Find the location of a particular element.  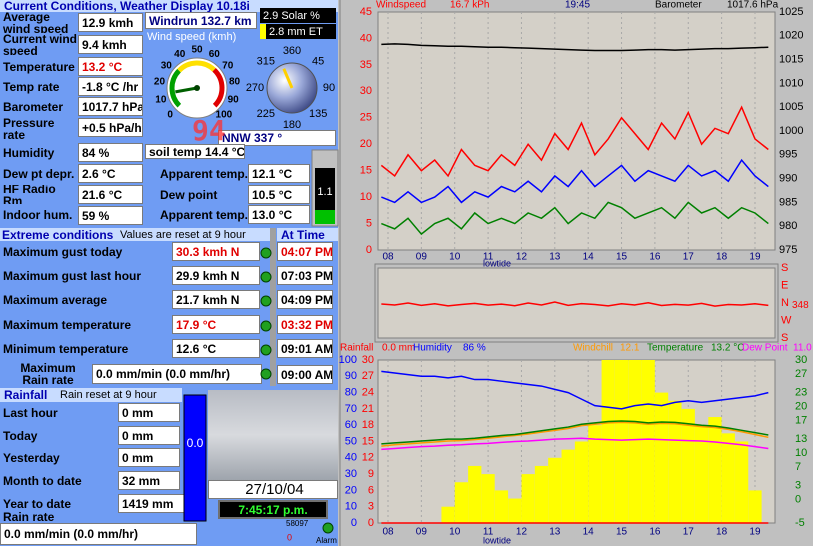

y2-tick-label: 1015 is located at coordinates (791, 60).